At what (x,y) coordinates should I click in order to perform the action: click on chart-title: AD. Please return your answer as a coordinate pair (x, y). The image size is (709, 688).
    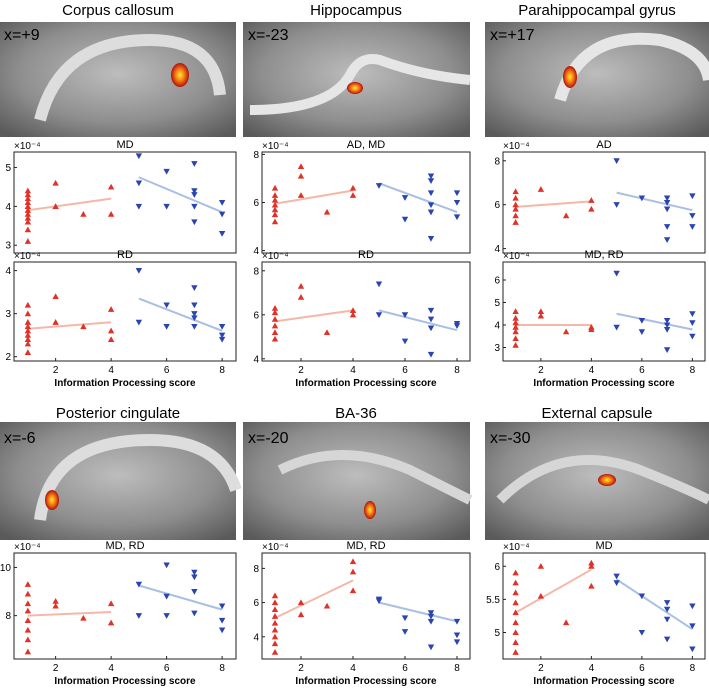
    Looking at the image, I should click on (603, 145).